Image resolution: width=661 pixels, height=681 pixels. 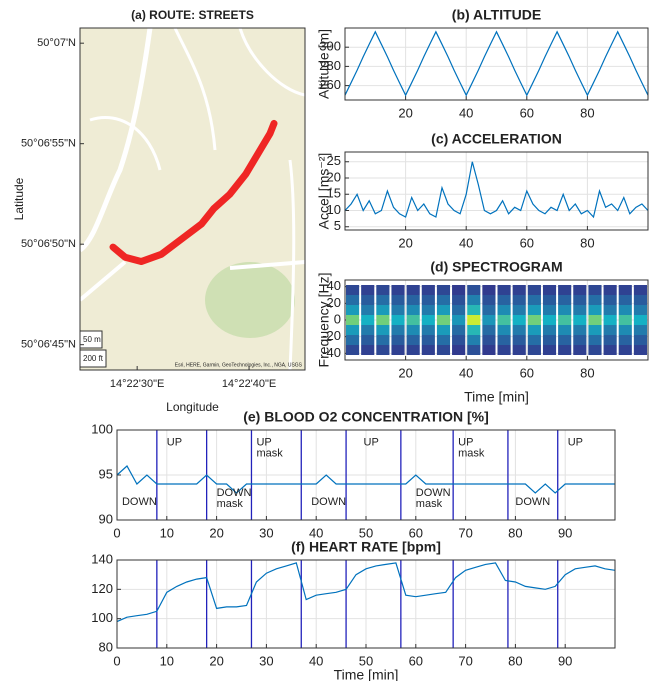 I want to click on chart-title: (d) SPECTROGRAM, so click(x=496, y=267).